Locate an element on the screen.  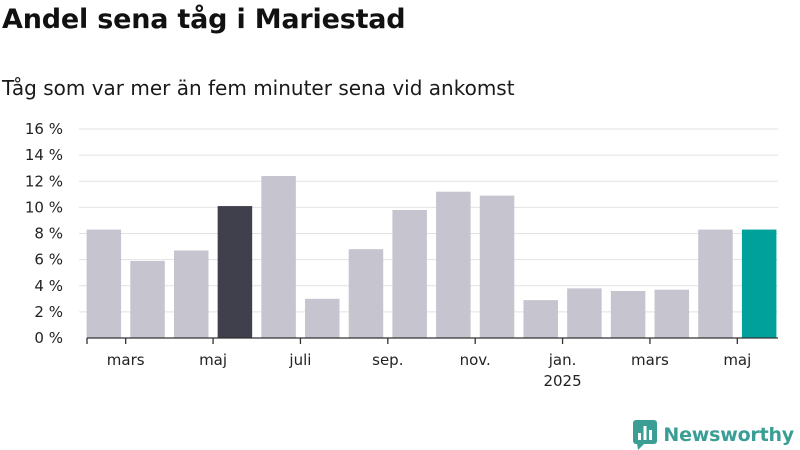
brand-name: Newsworthy is located at coordinates (728, 435).